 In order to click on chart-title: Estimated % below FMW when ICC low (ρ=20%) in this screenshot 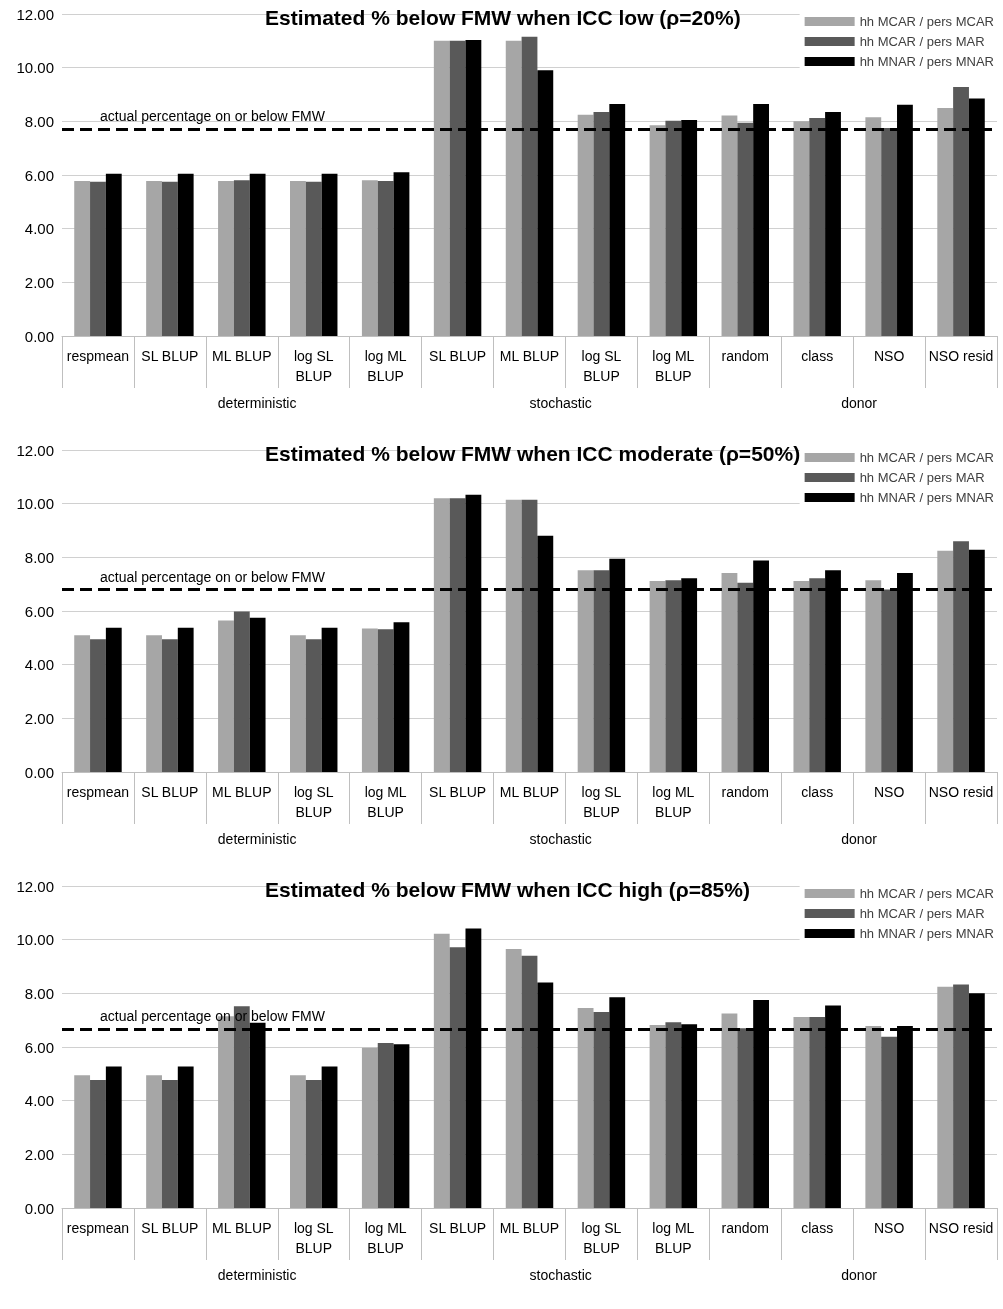, I will do `click(503, 17)`.